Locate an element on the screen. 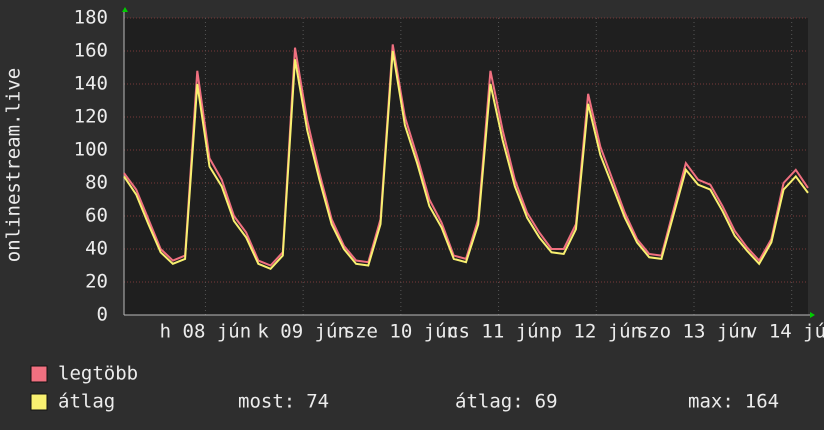 The image size is (824, 430). x-tick-label: k 09 jún is located at coordinates (303, 332).